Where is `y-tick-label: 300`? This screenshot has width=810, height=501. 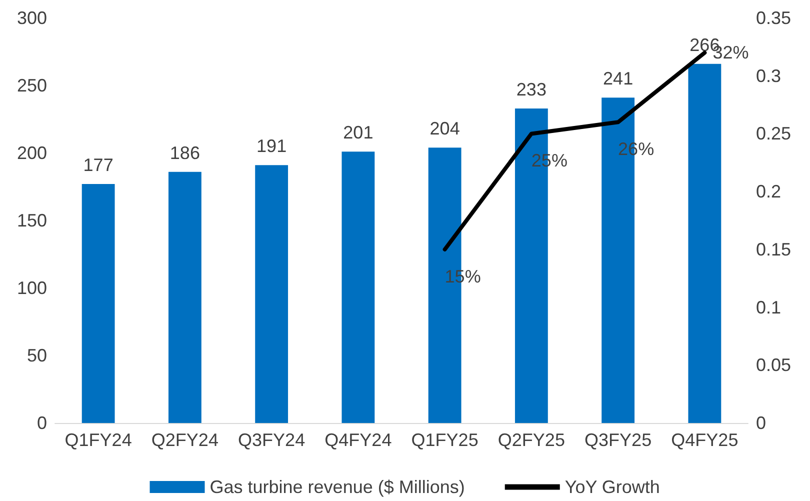
y-tick-label: 300 is located at coordinates (31, 18).